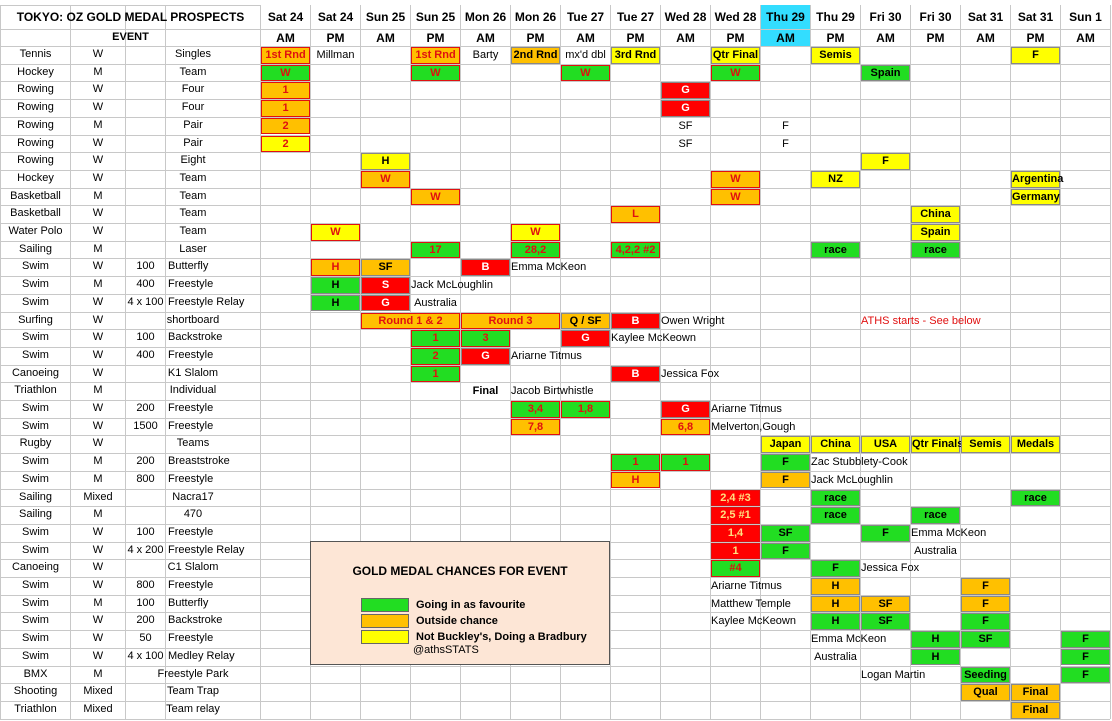  What do you see at coordinates (485, 55) in the screenshot?
I see `note-cell: Barty` at bounding box center [485, 55].